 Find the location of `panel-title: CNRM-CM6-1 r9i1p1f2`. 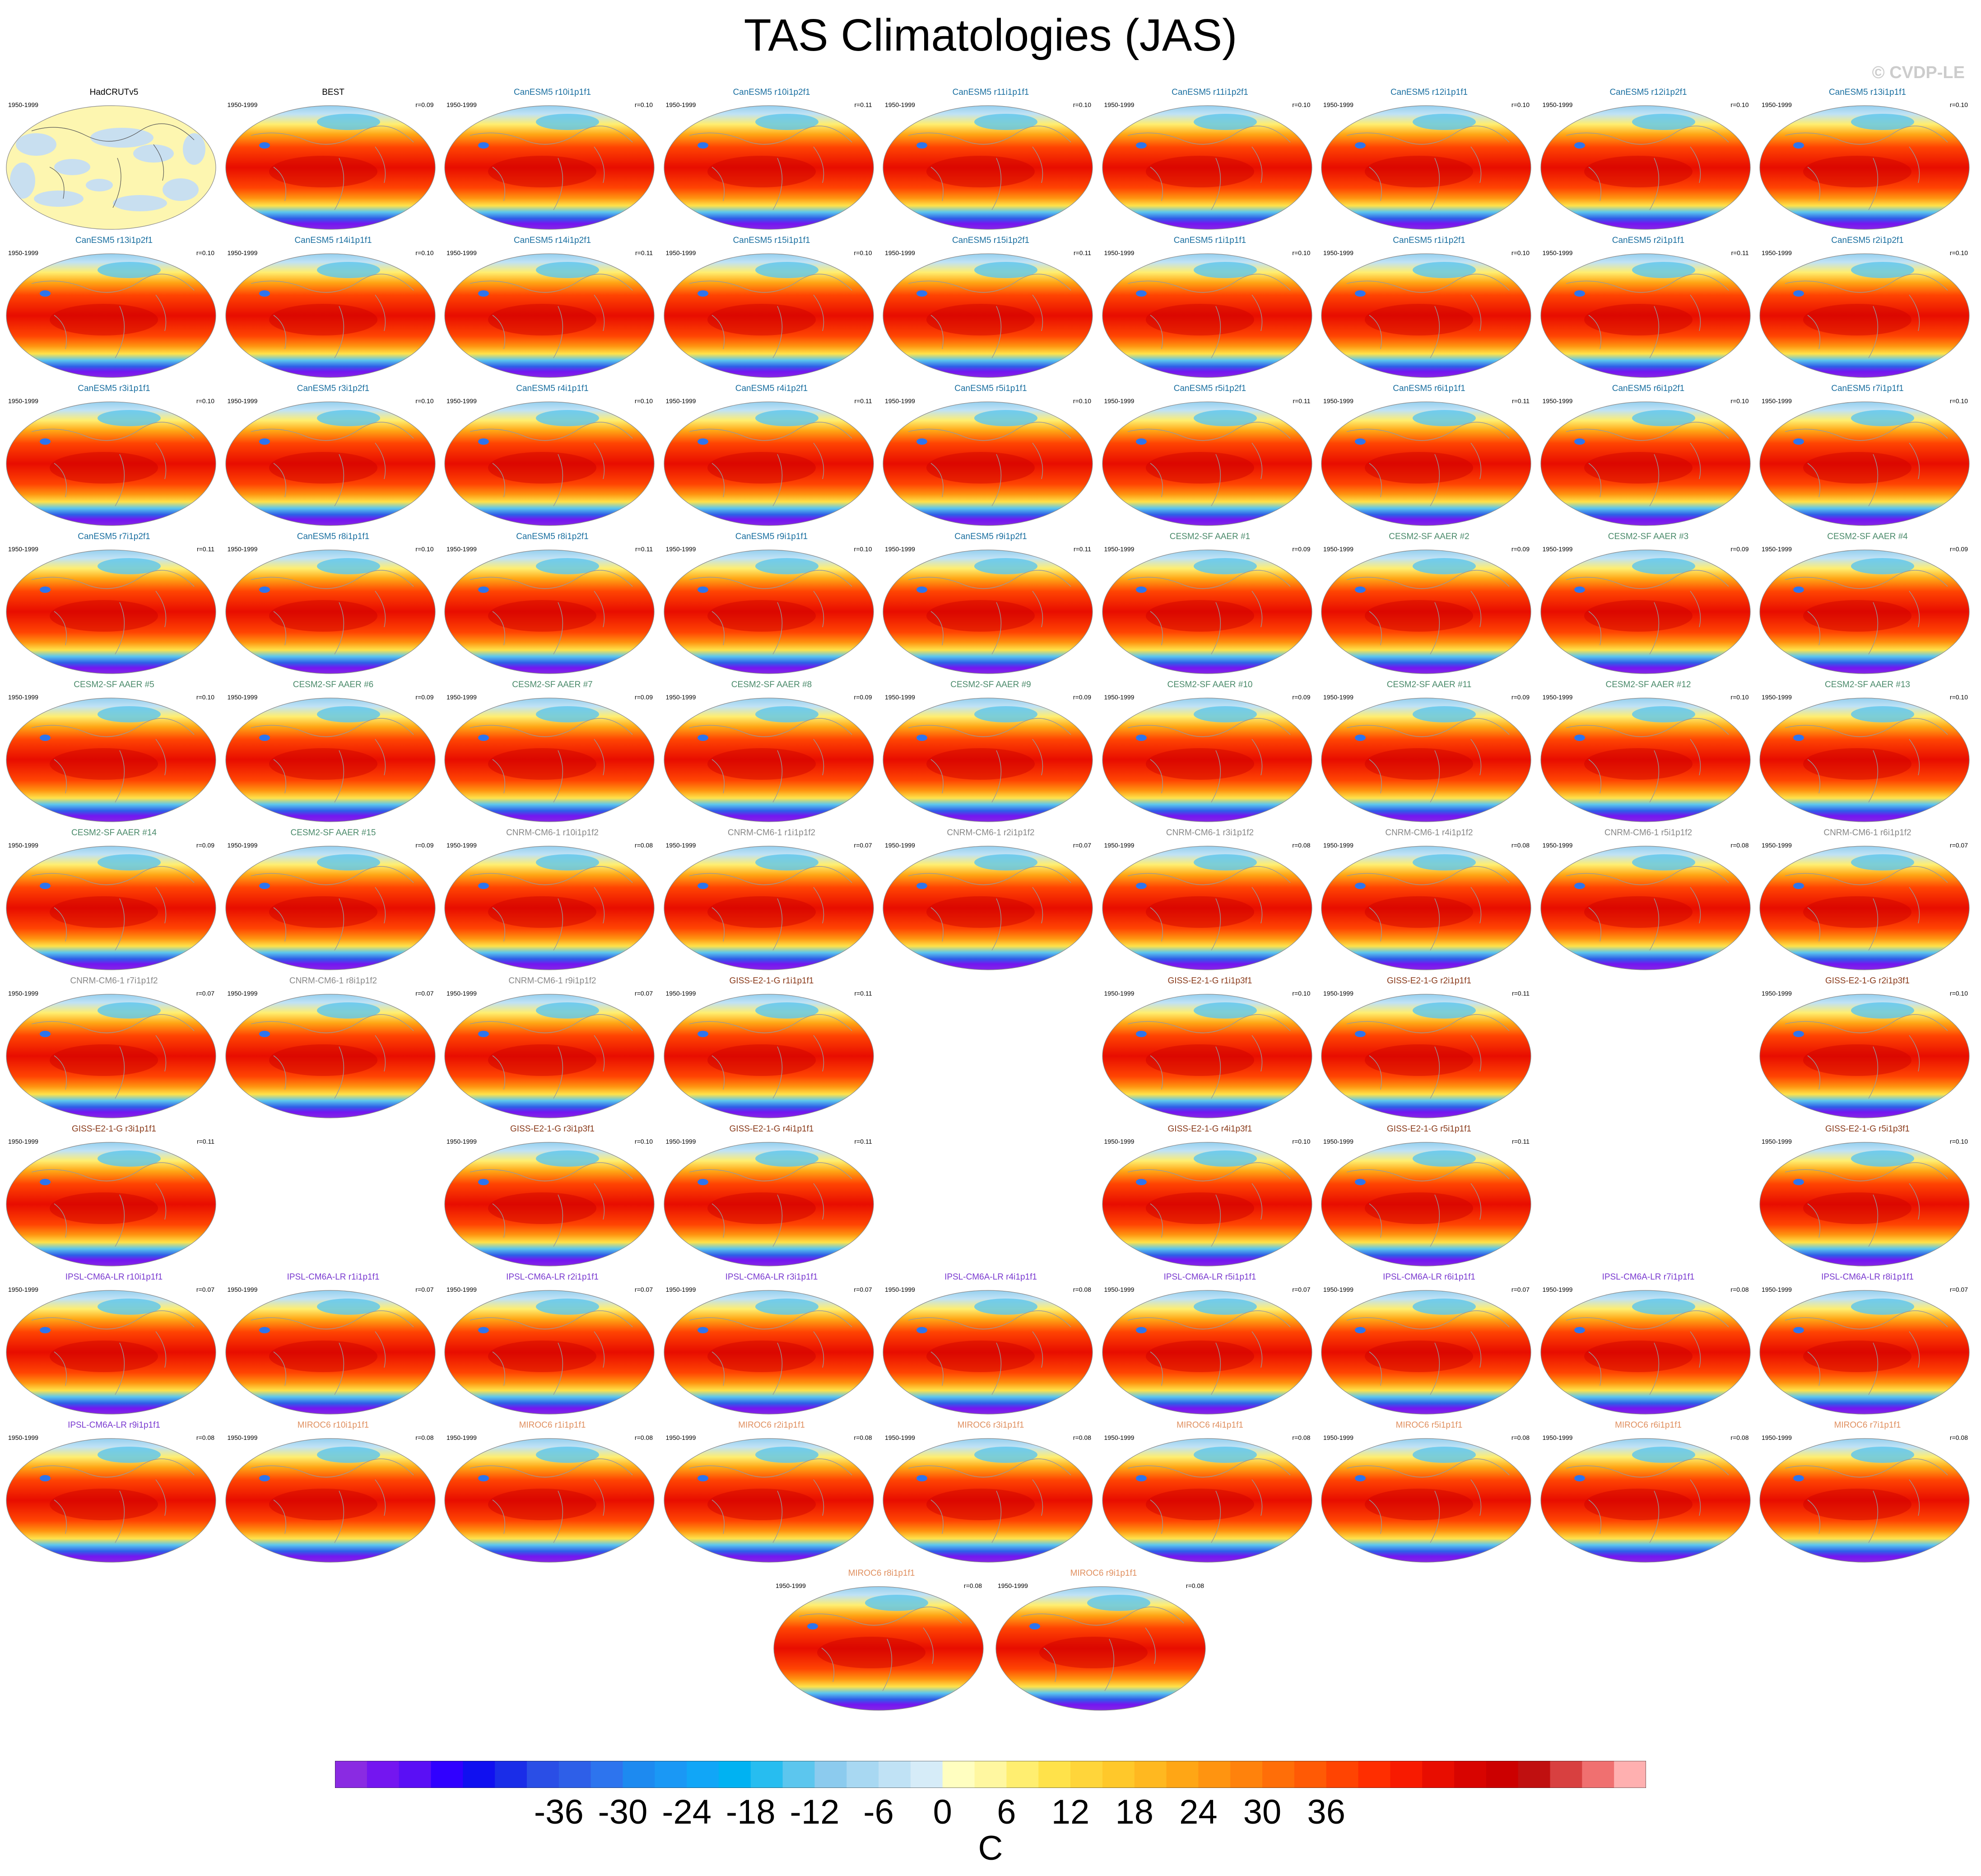

panel-title: CNRM-CM6-1 r9i1p1f2 is located at coordinates (552, 981).